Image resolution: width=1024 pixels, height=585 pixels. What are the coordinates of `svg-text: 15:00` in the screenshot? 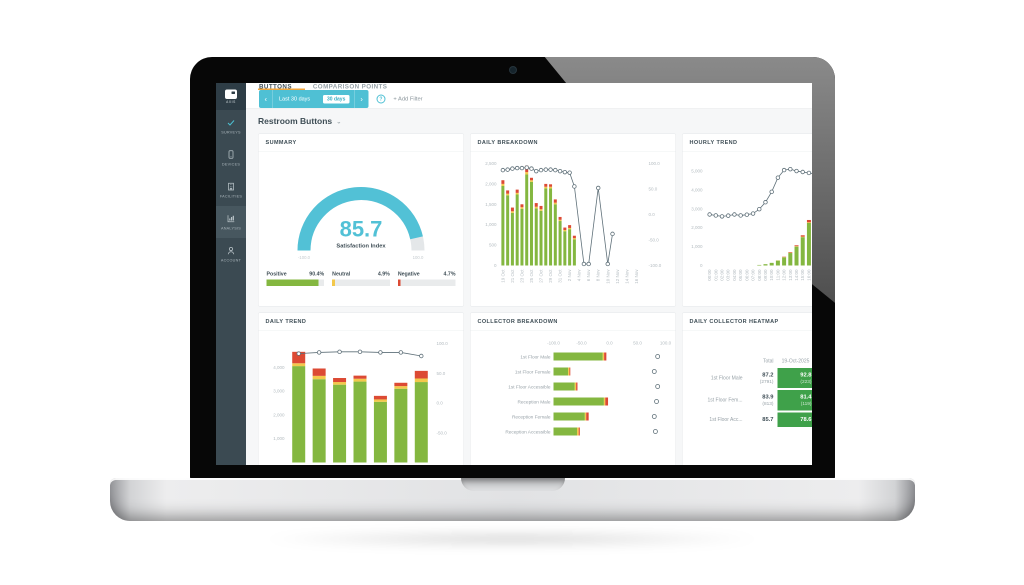 It's located at (802, 275).